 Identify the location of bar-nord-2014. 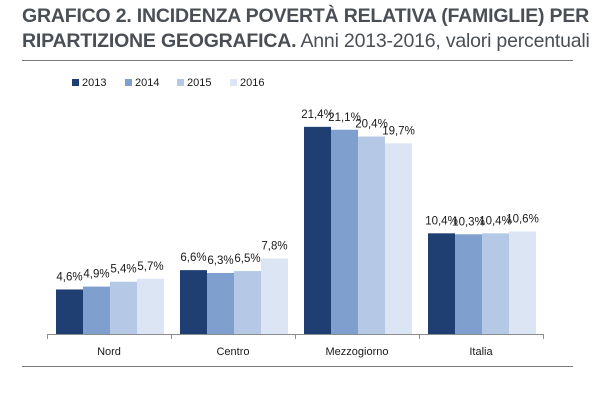
(96, 310).